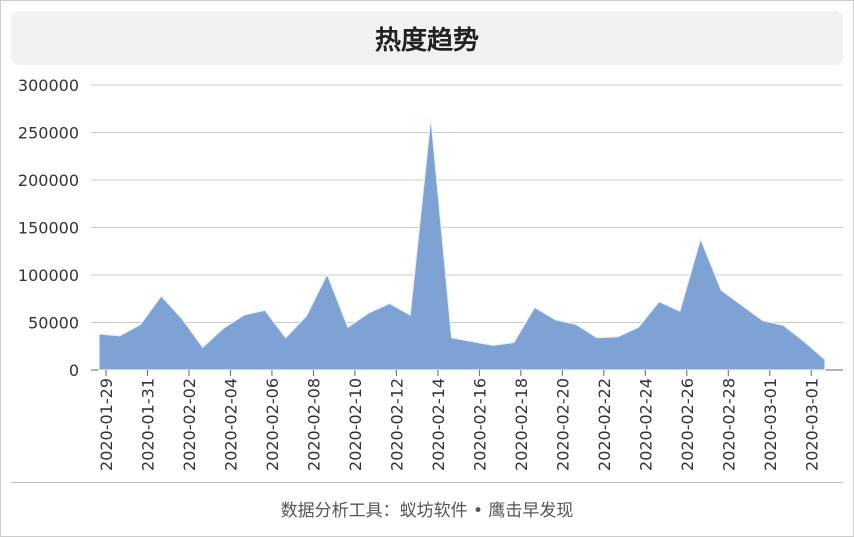 The image size is (854, 537). What do you see at coordinates (427, 511) in the screenshot?
I see `footer: 数据分析工具：蚁坊软件 • 鹰击早发现` at bounding box center [427, 511].